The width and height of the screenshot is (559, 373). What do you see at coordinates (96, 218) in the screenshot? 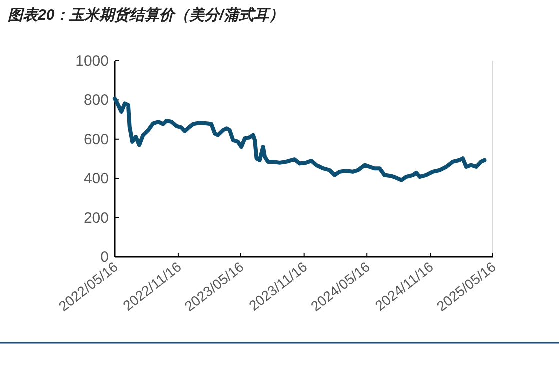
I see `y-tick-label: 200` at bounding box center [96, 218].